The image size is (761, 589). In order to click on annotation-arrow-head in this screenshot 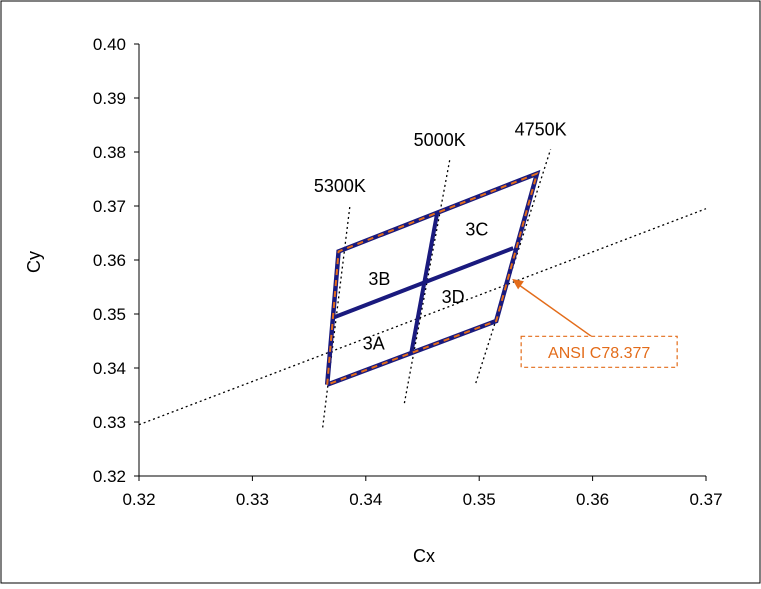, I will do `click(518, 284)`.